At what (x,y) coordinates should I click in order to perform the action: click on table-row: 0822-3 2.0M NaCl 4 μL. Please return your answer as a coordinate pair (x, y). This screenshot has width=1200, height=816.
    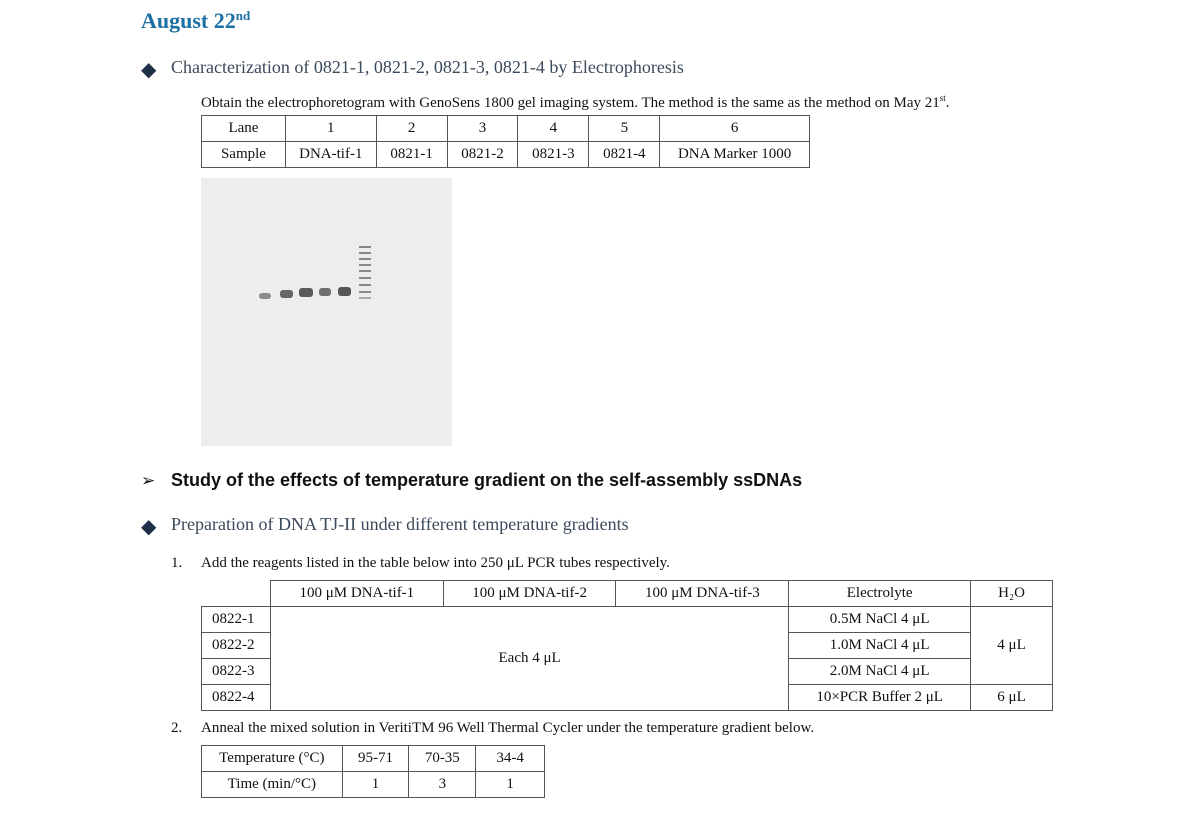
    Looking at the image, I should click on (627, 671).